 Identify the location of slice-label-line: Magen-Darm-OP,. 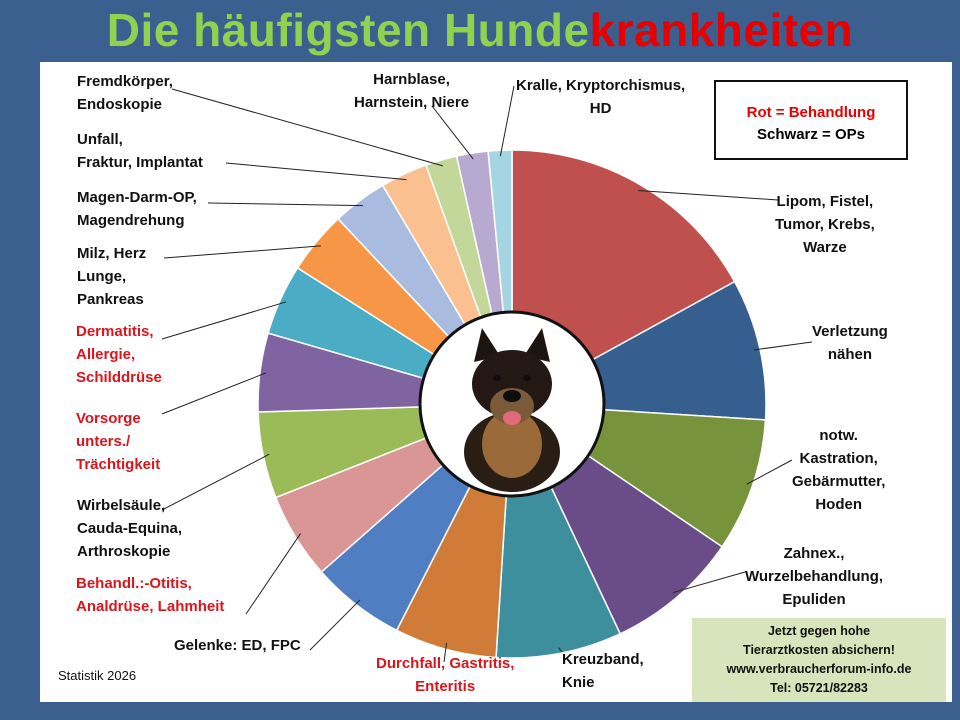
(137, 197).